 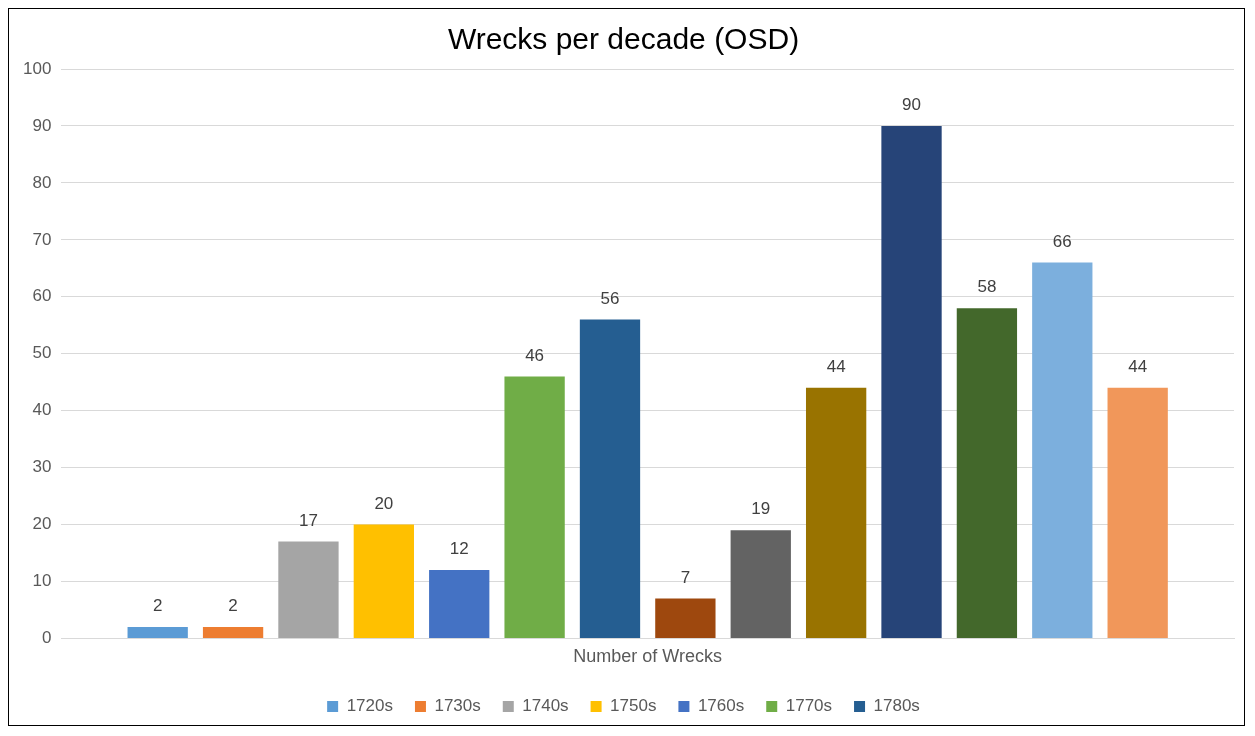 I want to click on data-label: 19, so click(x=761, y=509).